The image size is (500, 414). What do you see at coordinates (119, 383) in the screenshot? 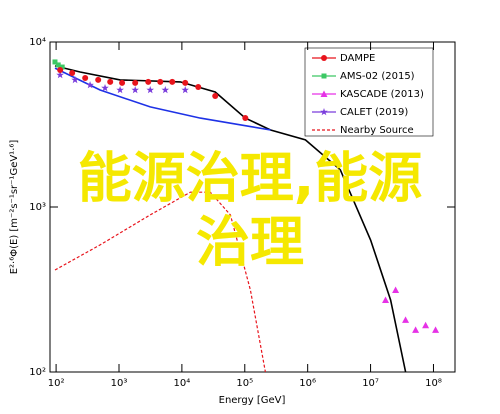
I see `x-tick-label: 10³` at bounding box center [119, 383].